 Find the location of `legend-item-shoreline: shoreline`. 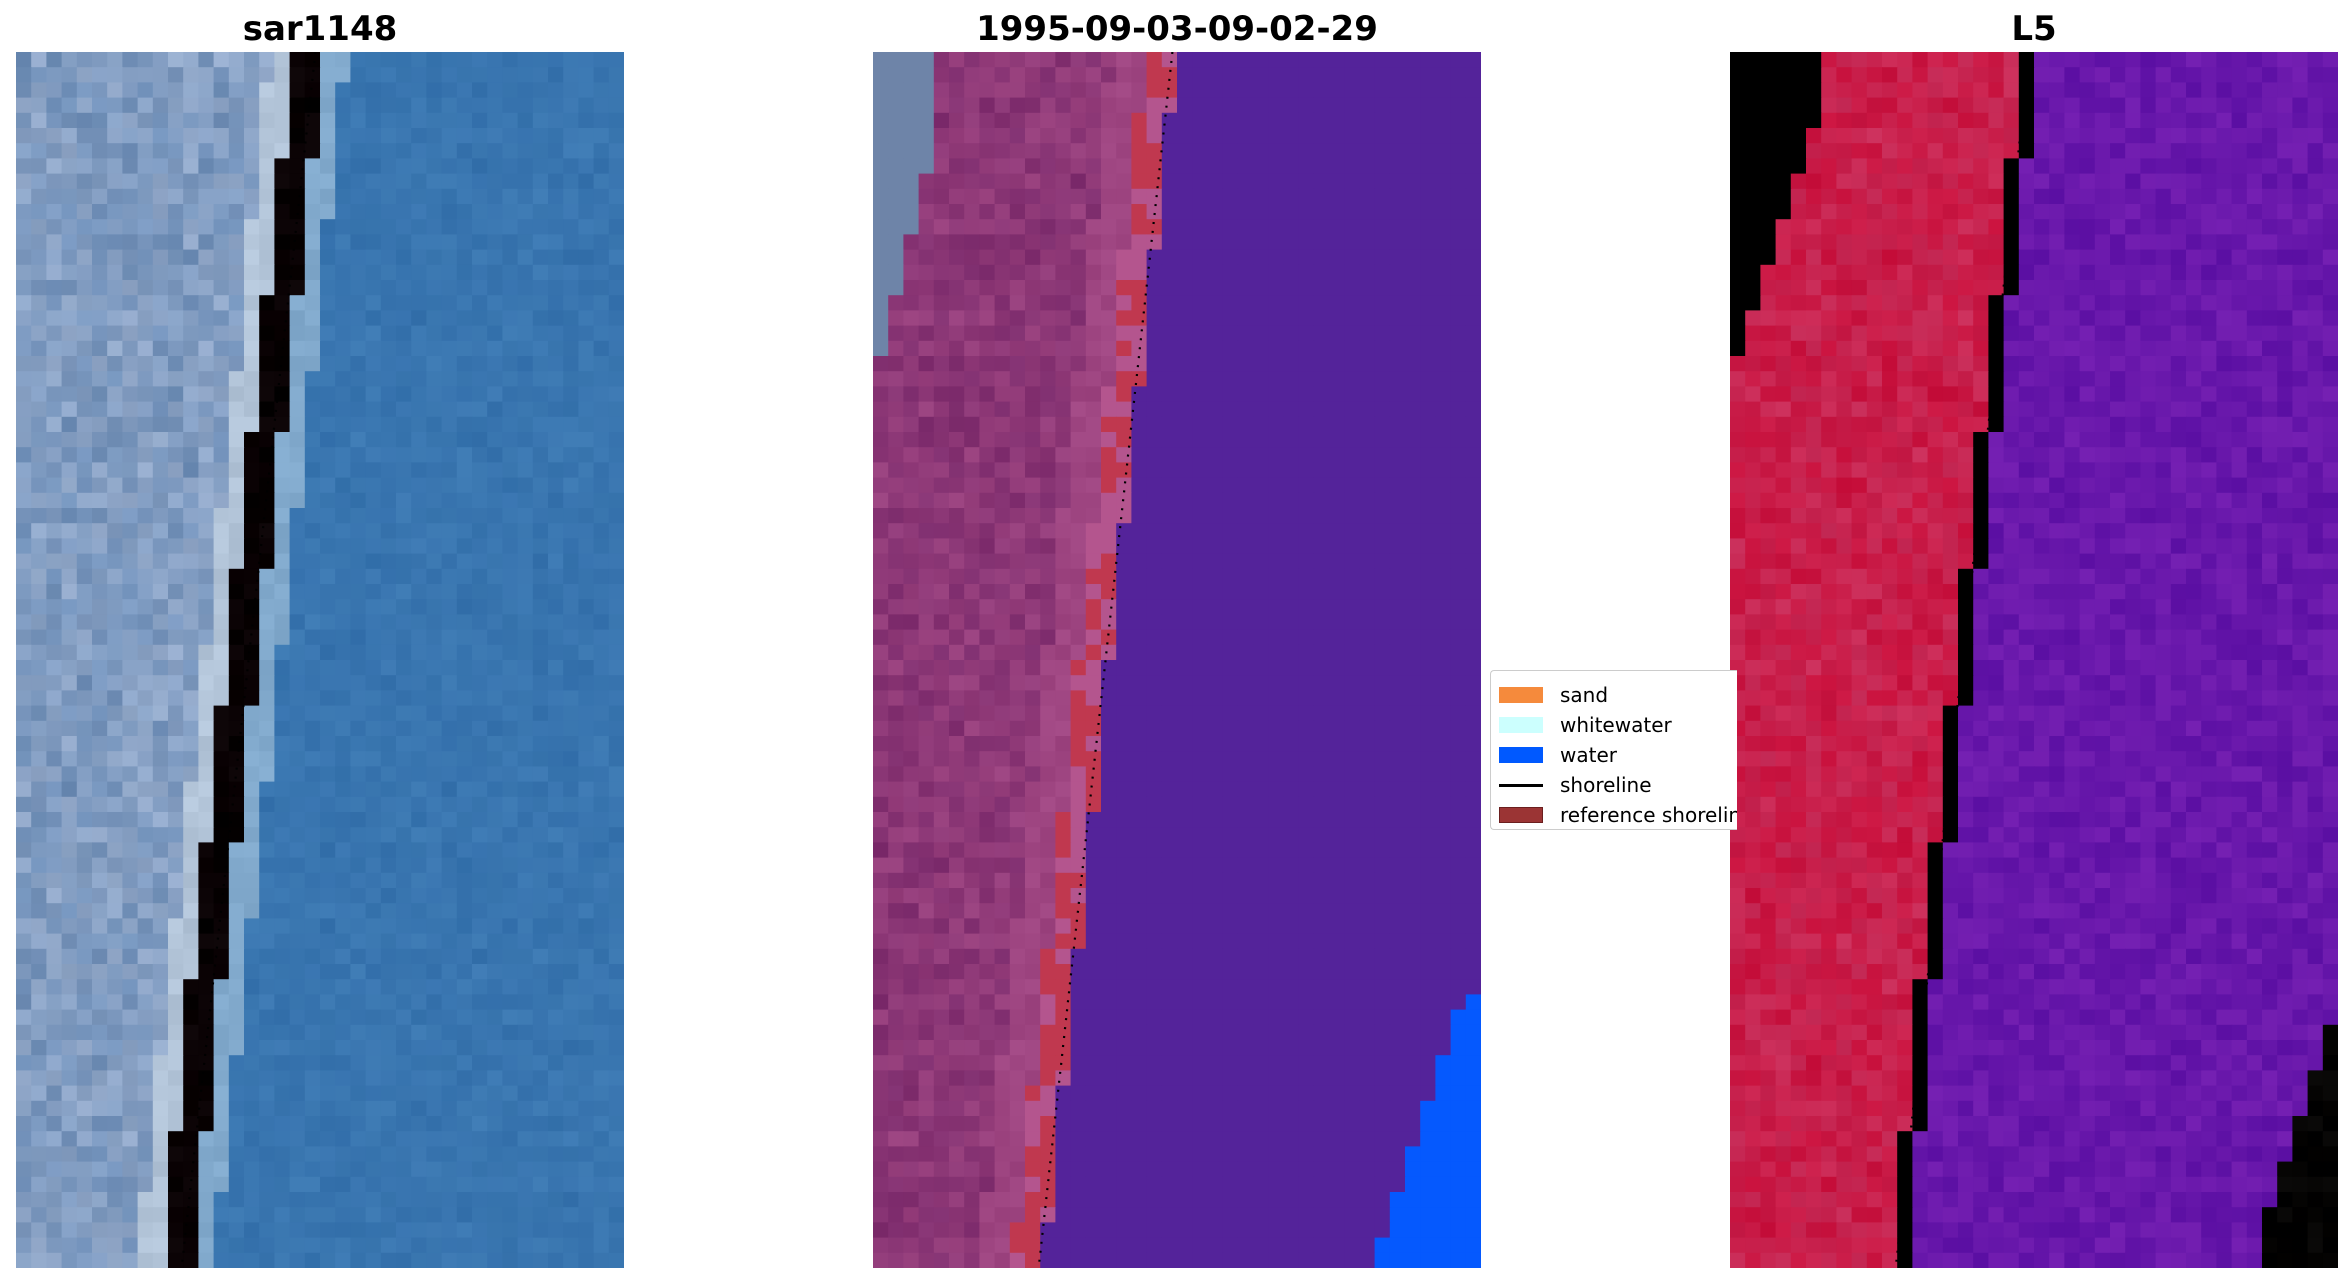

legend-item-shoreline: shoreline is located at coordinates (1575, 785).